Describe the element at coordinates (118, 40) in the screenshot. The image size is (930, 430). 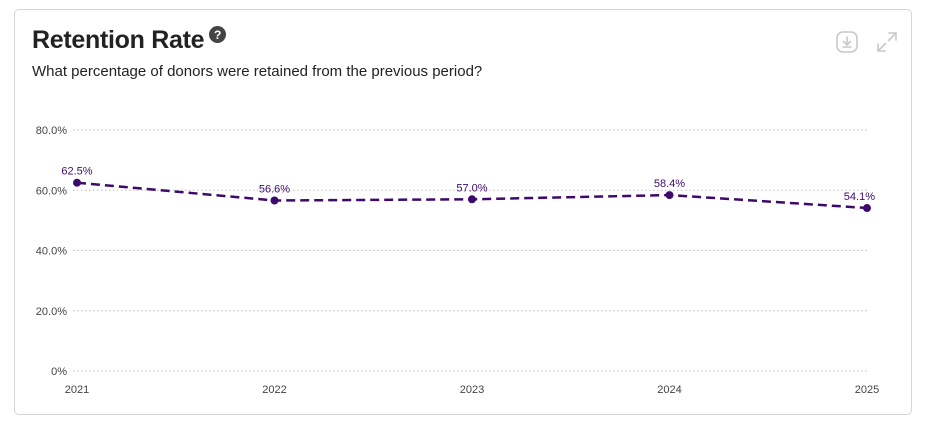
I see `card-title: Retention Rate` at that location.